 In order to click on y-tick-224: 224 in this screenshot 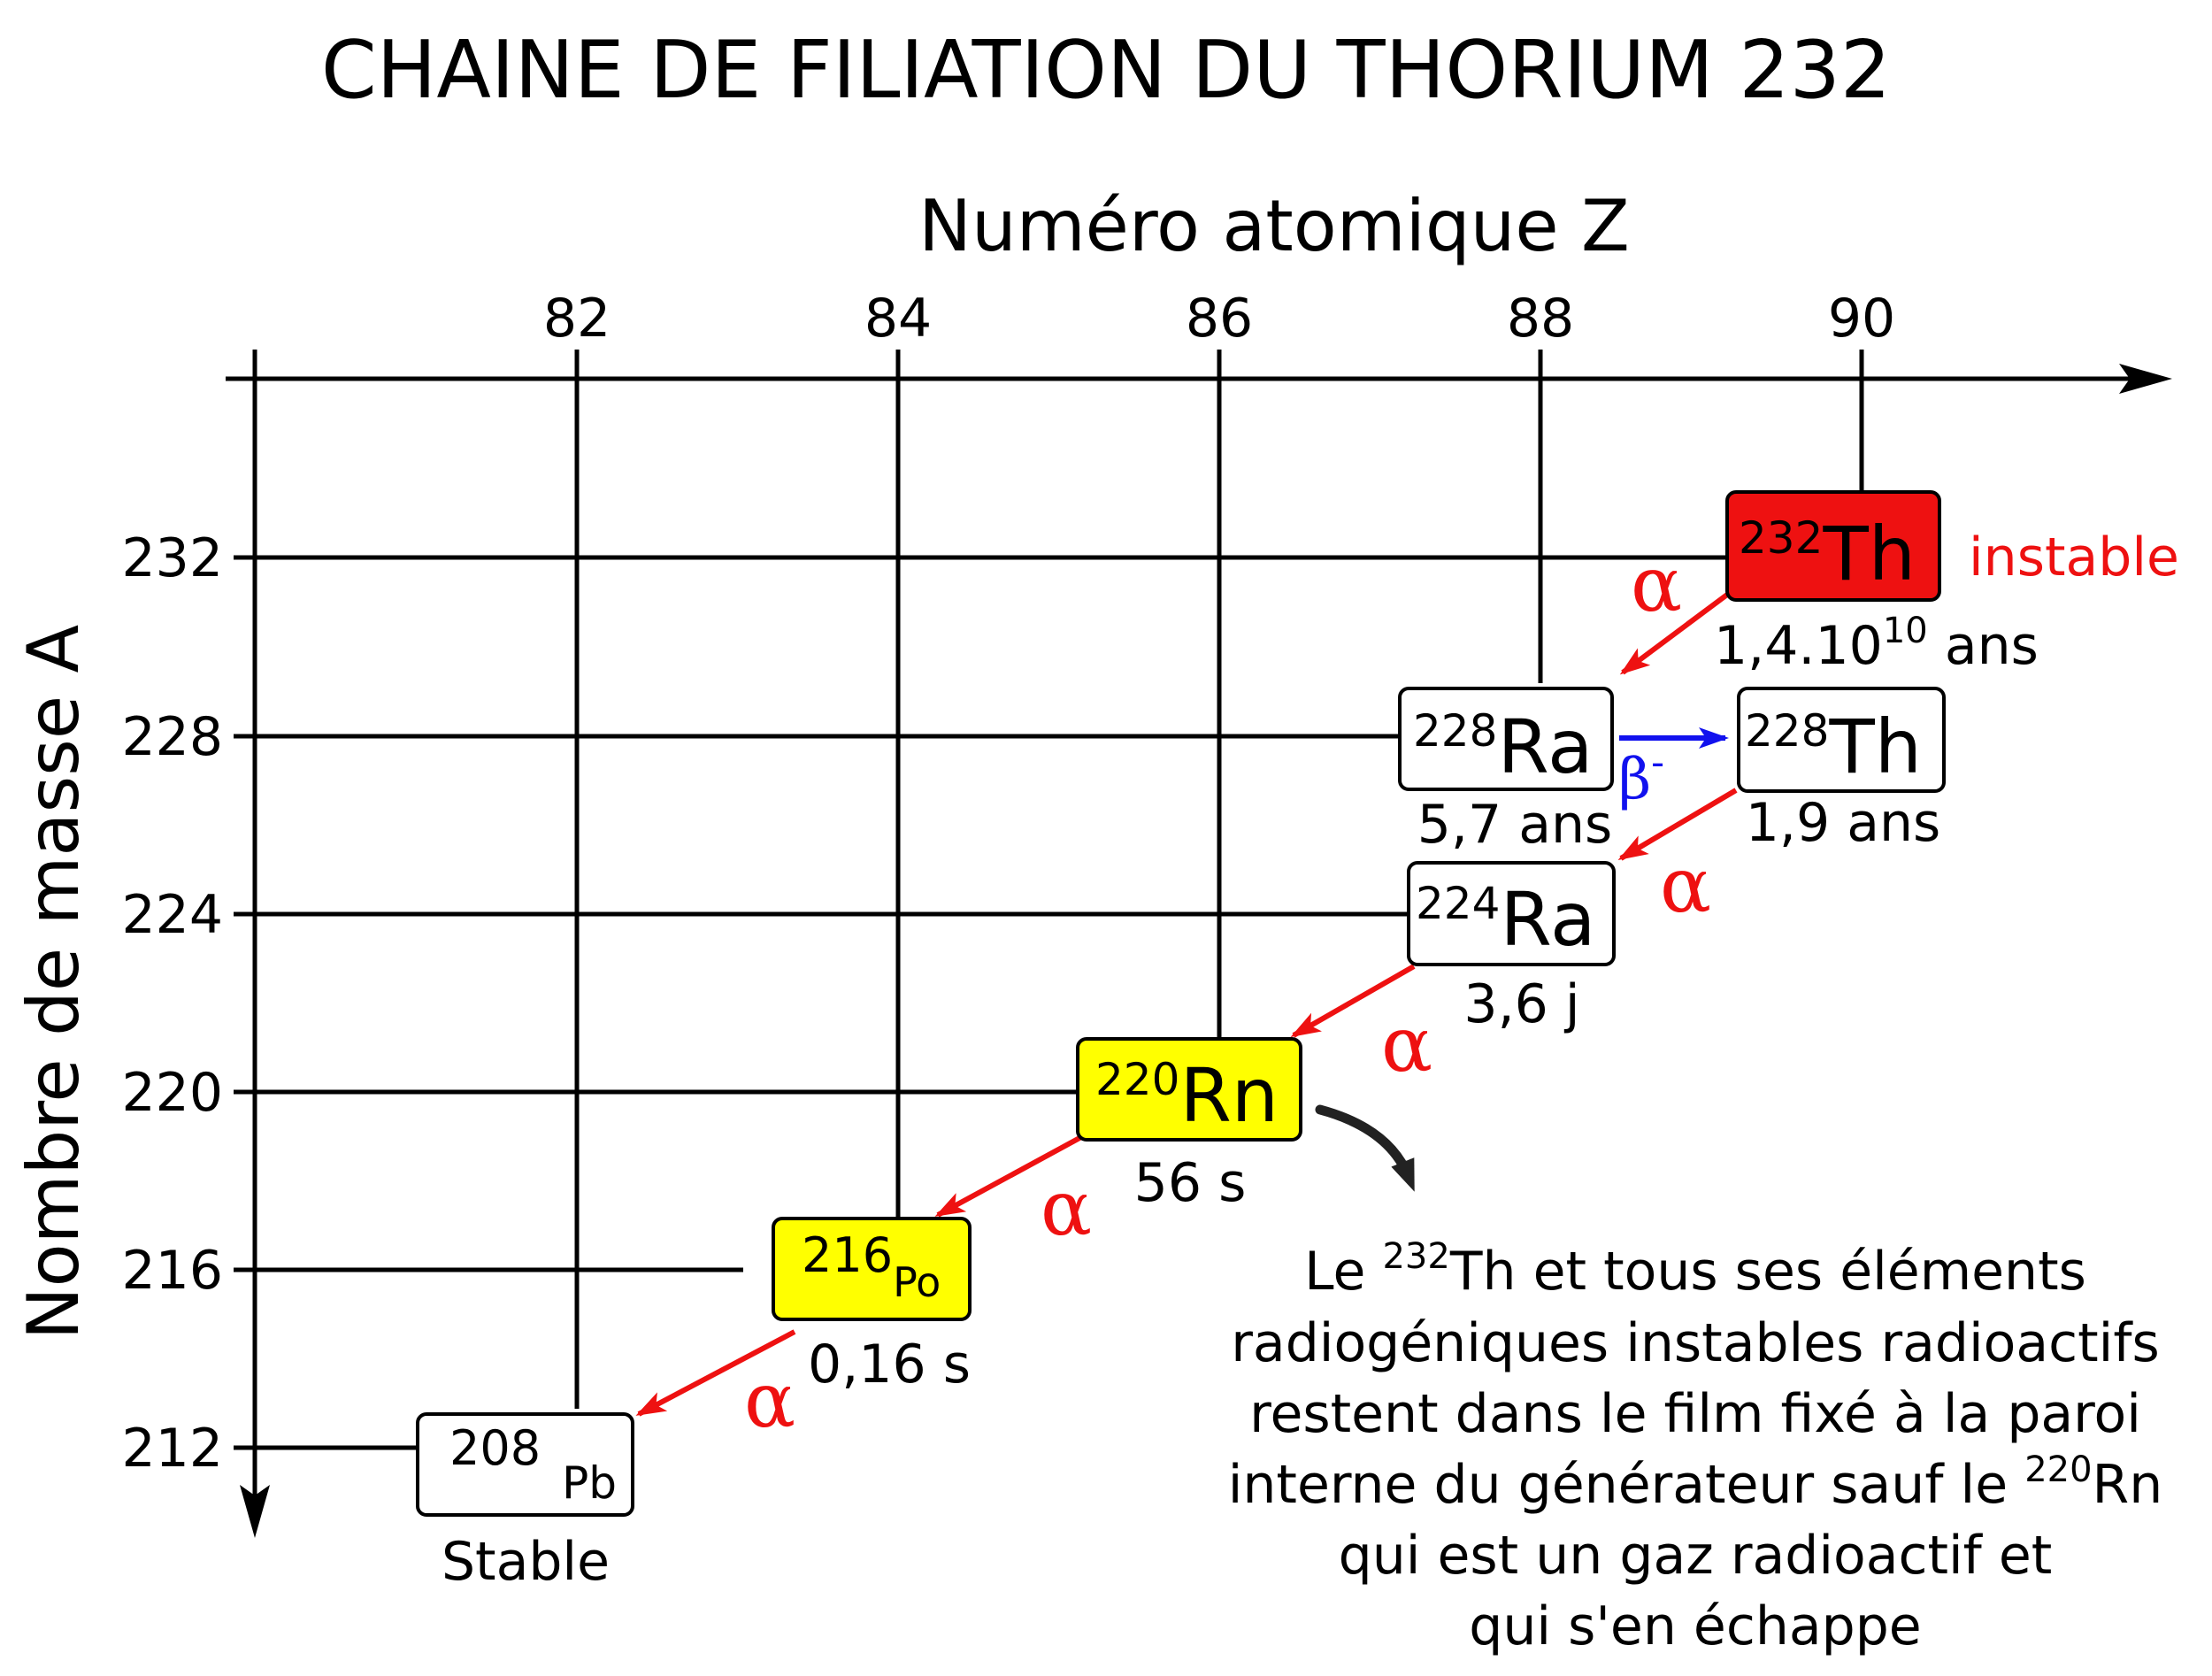, I will do `click(172, 915)`.